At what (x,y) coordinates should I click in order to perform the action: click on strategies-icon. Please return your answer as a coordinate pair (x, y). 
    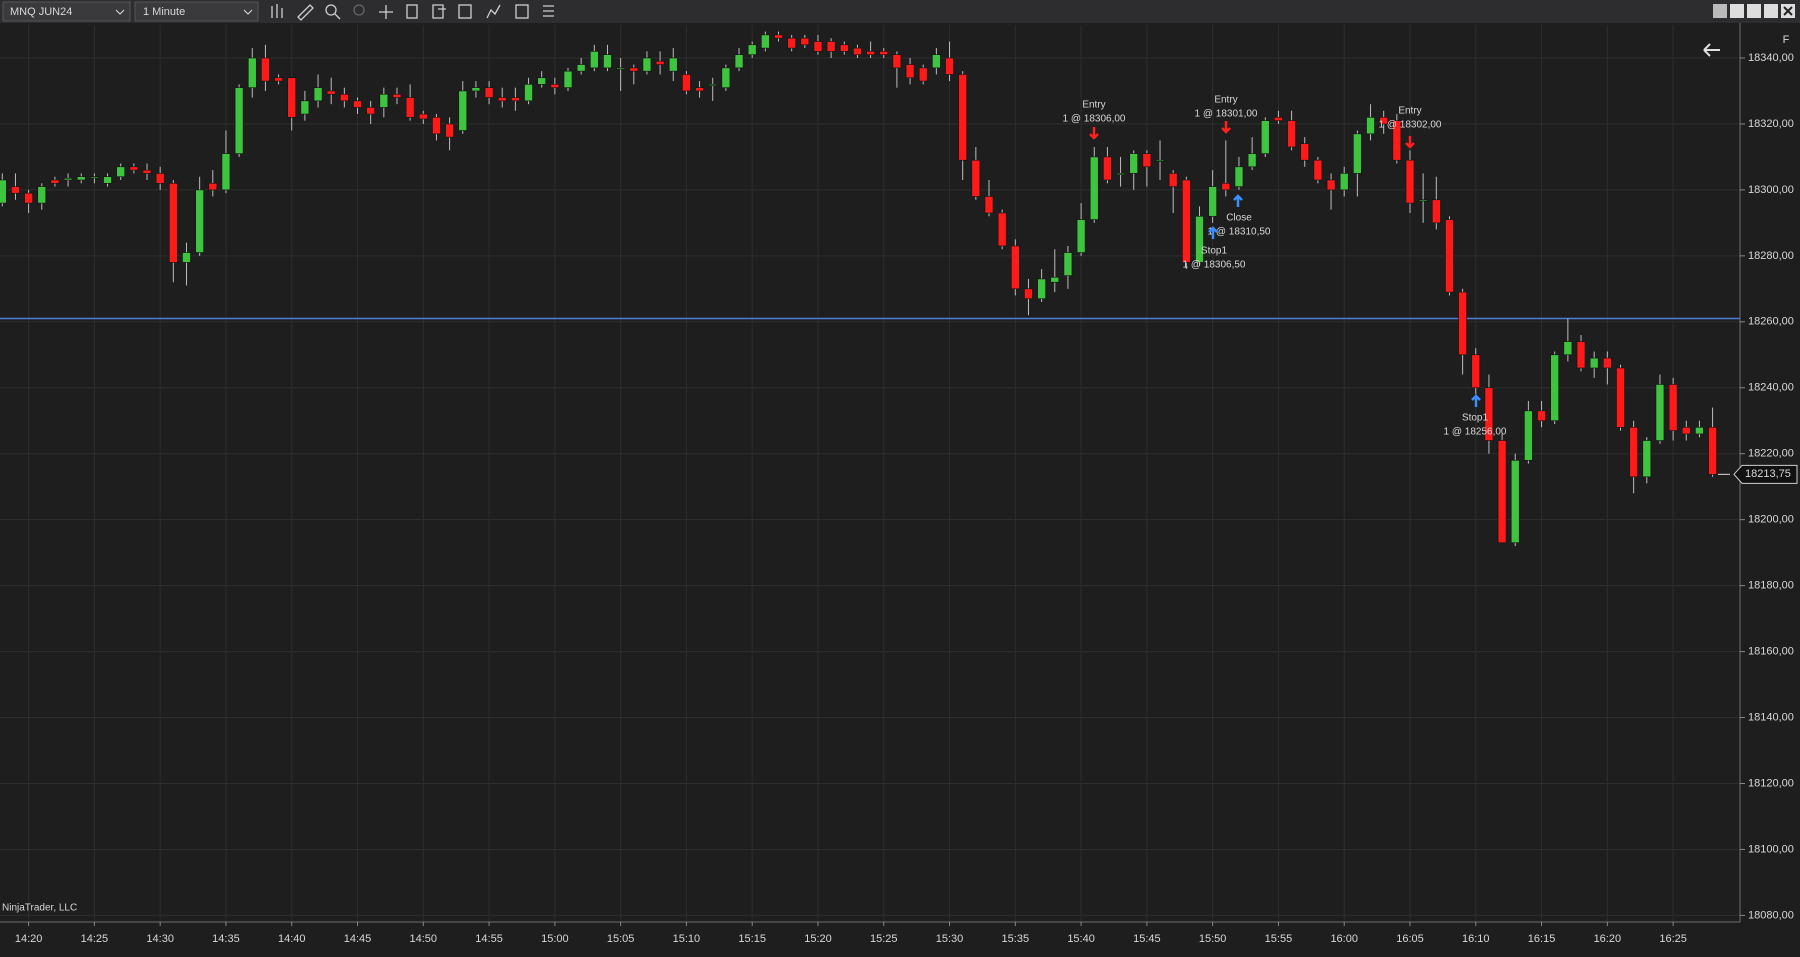
    Looking at the image, I should click on (493, 11).